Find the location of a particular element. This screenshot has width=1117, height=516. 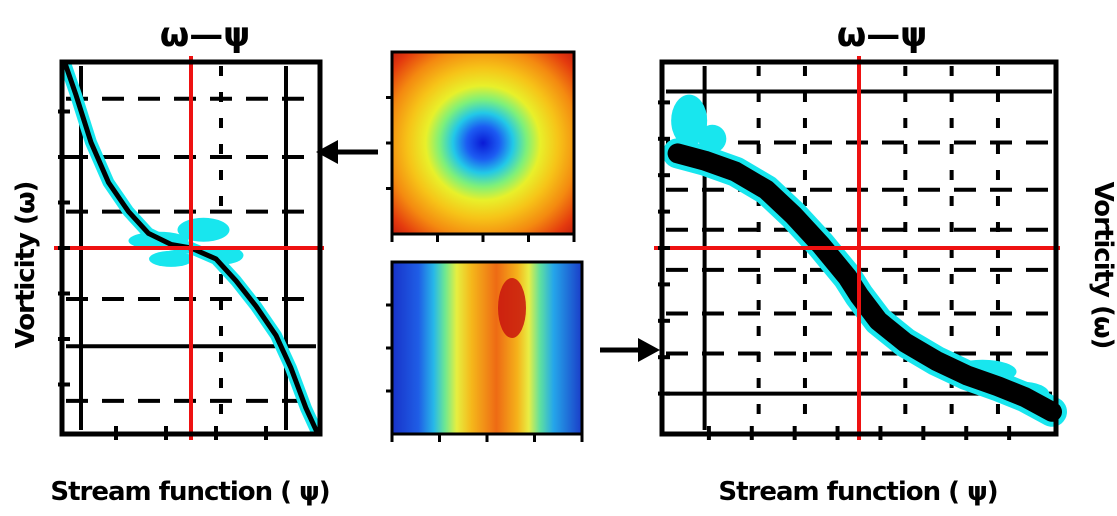

right-chart-title: ω—ψ is located at coordinates (882, 35).